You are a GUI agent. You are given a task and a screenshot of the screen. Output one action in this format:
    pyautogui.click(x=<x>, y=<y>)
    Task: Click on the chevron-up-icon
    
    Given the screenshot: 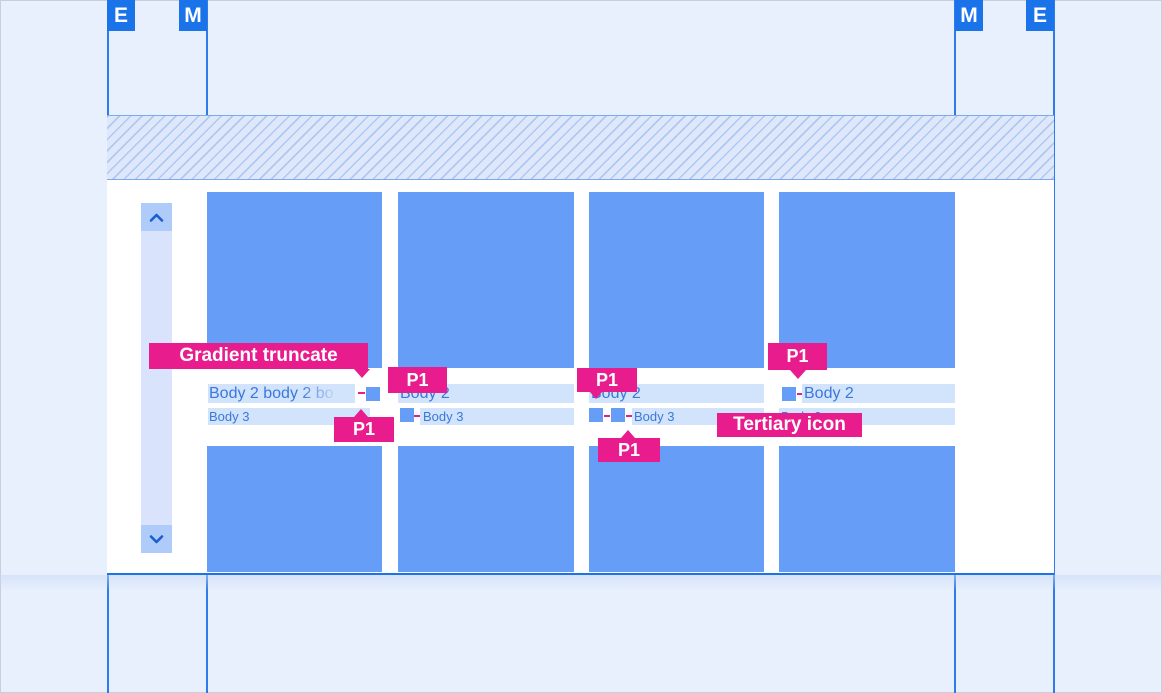 What is the action you would take?
    pyautogui.click(x=156, y=217)
    